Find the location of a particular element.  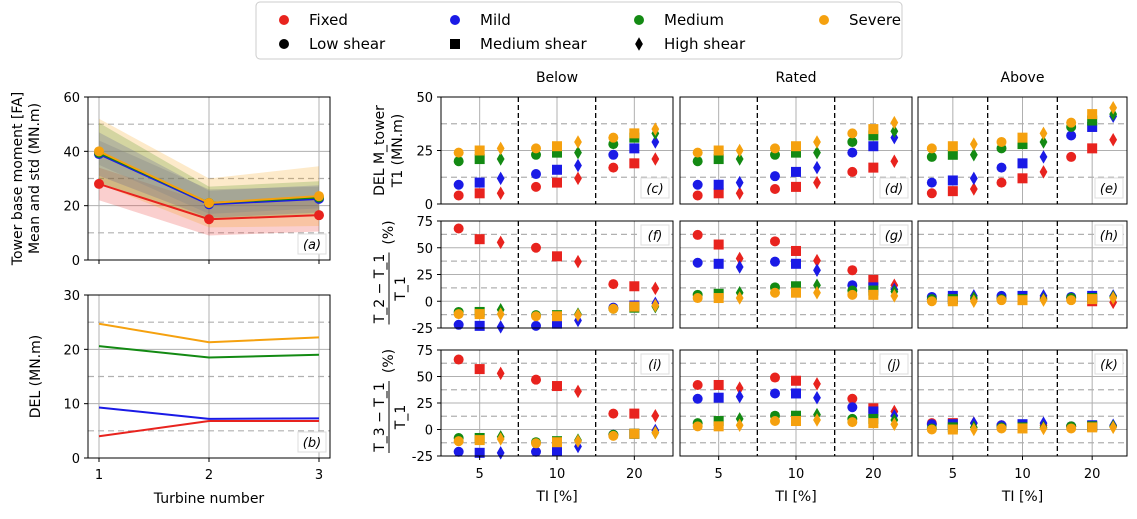

panel-label: (k) is located at coordinates (1109, 365).